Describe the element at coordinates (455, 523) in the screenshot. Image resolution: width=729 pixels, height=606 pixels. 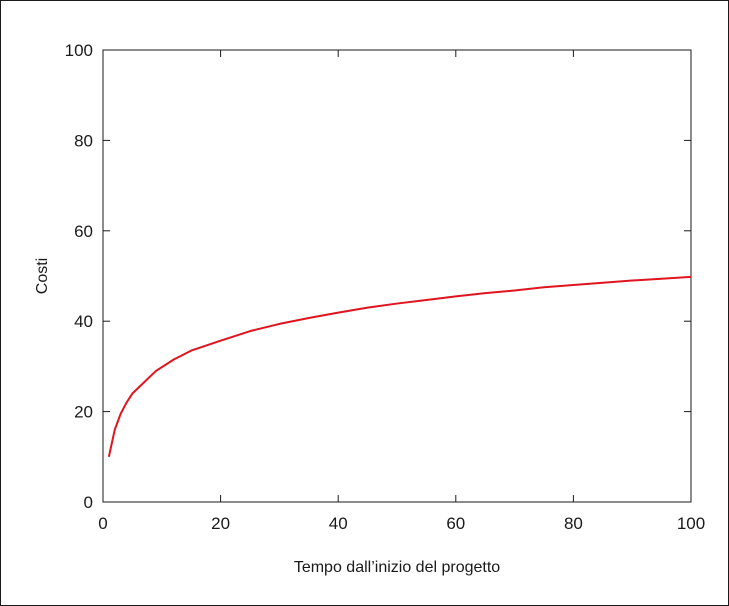
I see `x-tick-label: 60` at that location.